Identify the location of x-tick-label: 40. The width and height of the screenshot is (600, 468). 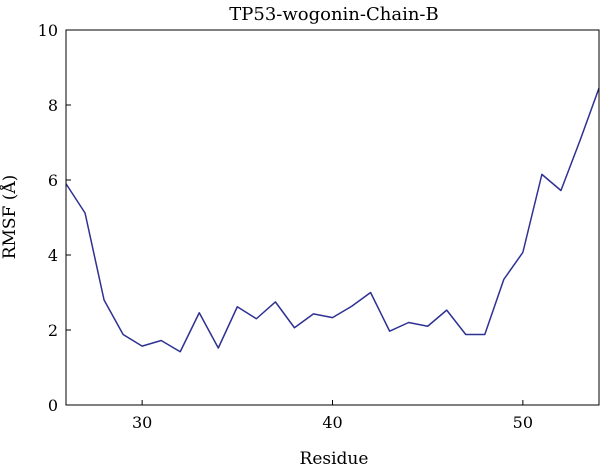
(332, 422).